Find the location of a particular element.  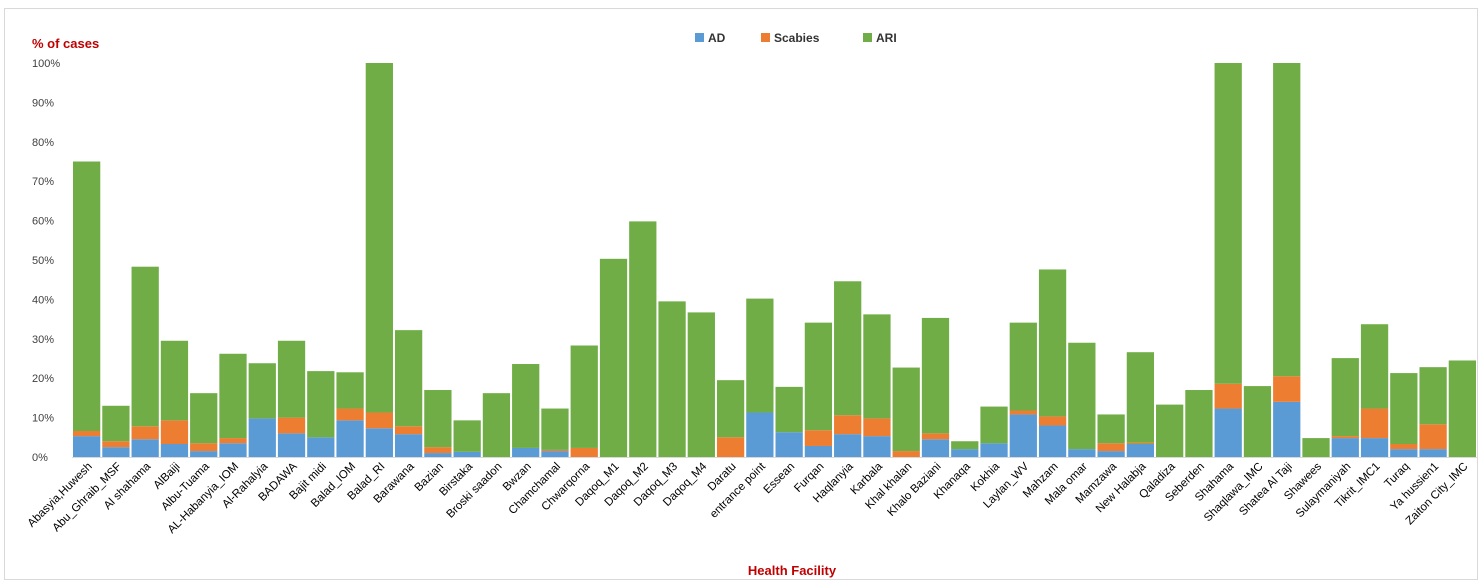

x-axis-title: Health Facility is located at coordinates (792, 570).